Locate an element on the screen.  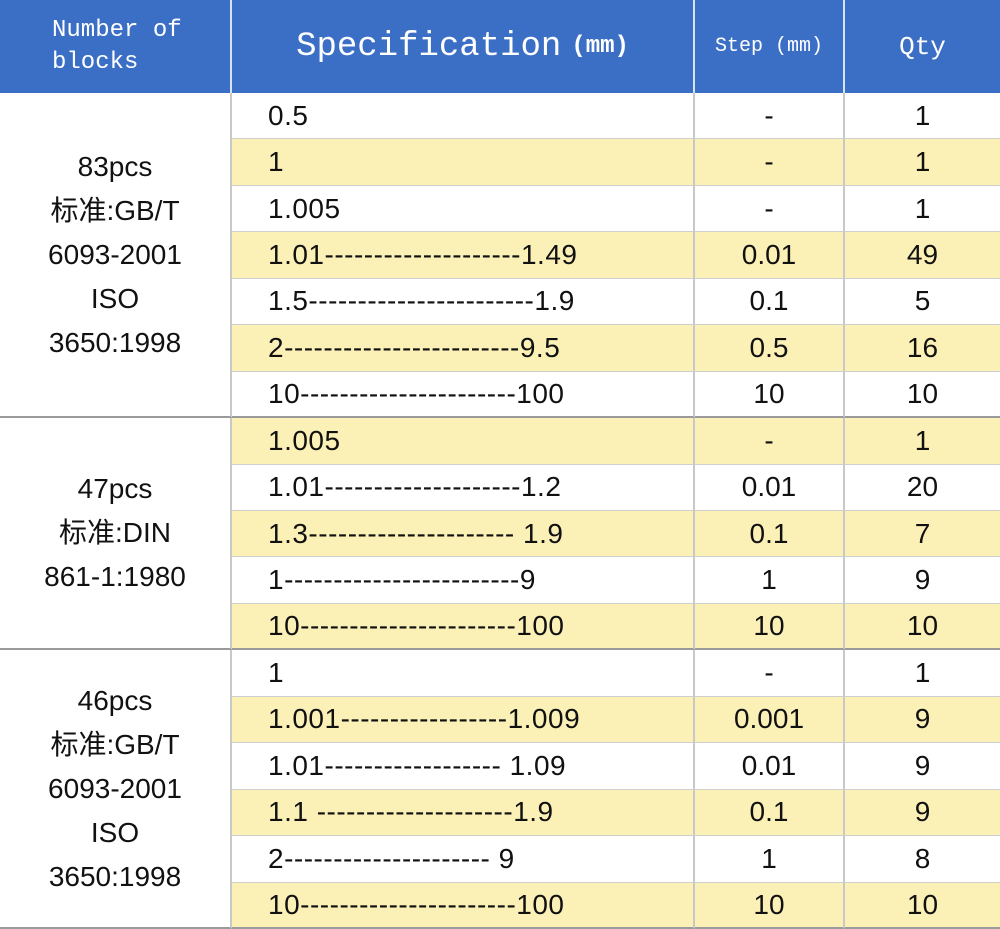
spec-cell: 1.01--------------------1.2 is located at coordinates (463, 487).